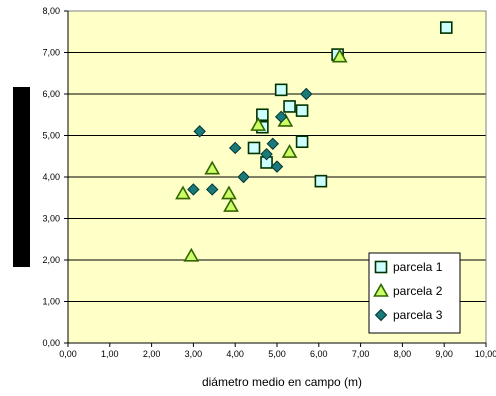  Describe the element at coordinates (444, 354) in the screenshot. I see `x-tick-label: 9,00` at that location.